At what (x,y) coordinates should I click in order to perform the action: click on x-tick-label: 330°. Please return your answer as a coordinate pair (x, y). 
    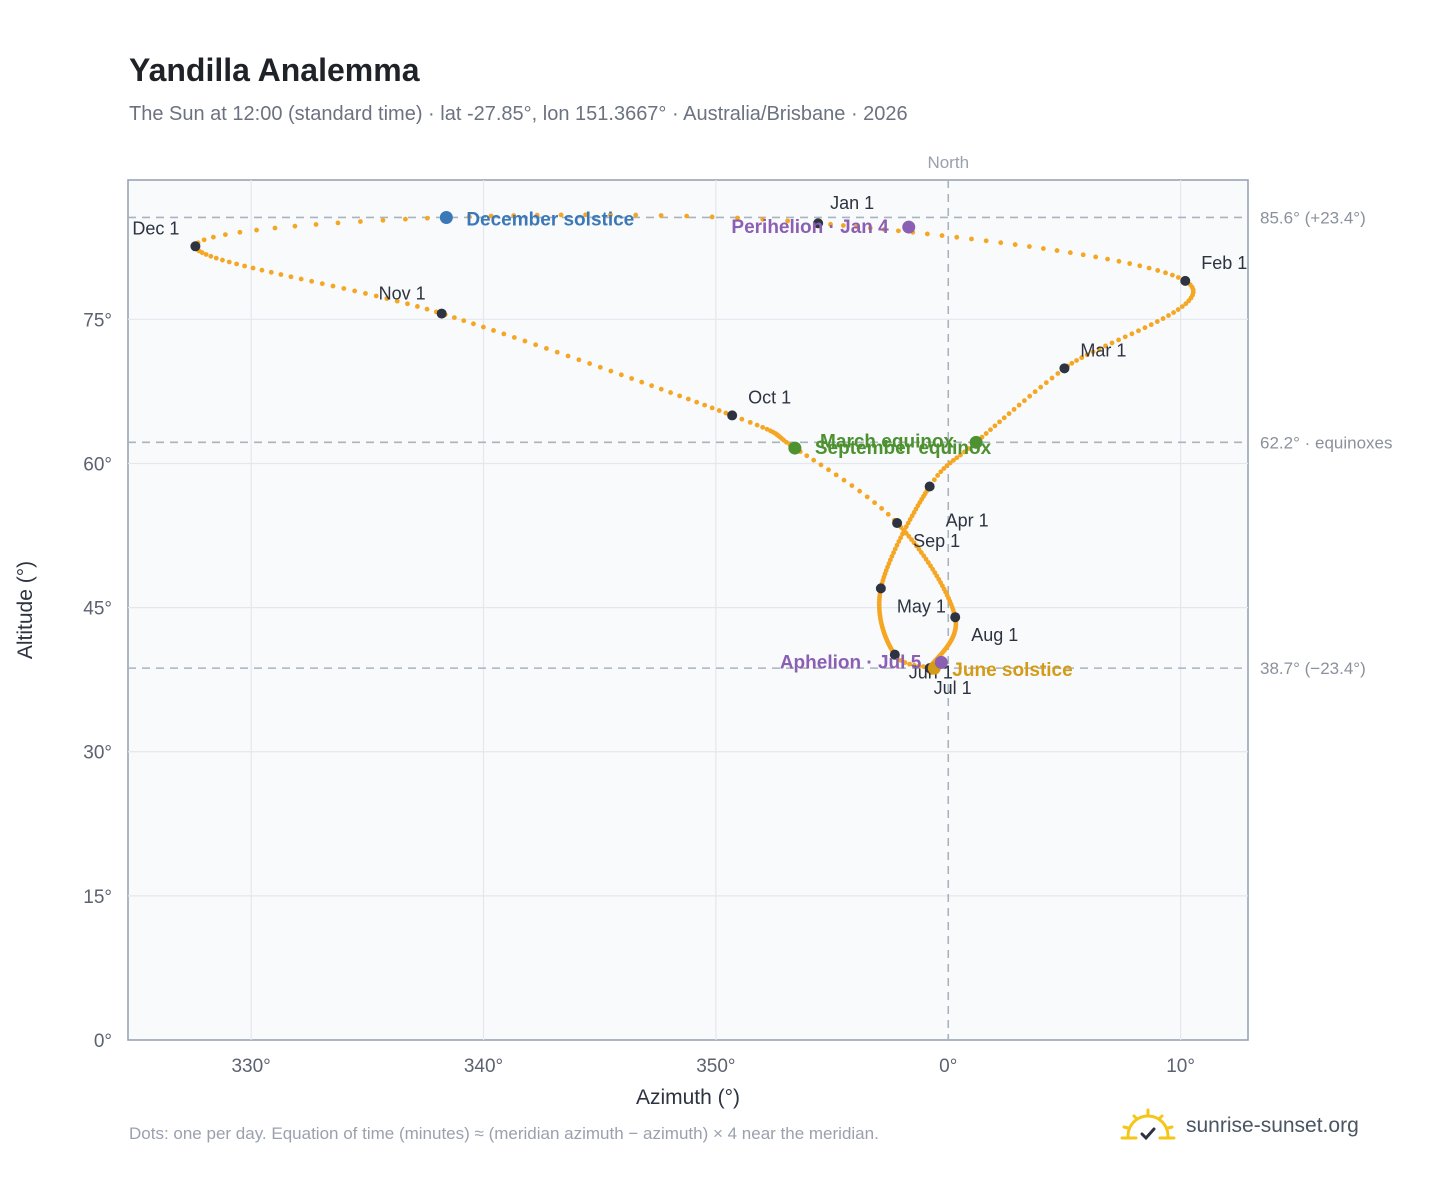
    Looking at the image, I should click on (250, 1066).